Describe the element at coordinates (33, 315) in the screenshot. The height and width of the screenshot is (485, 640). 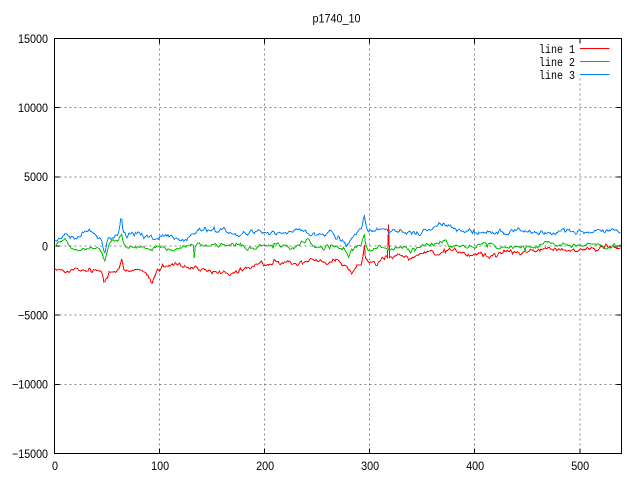
I see `svg-text: −5000` at that location.